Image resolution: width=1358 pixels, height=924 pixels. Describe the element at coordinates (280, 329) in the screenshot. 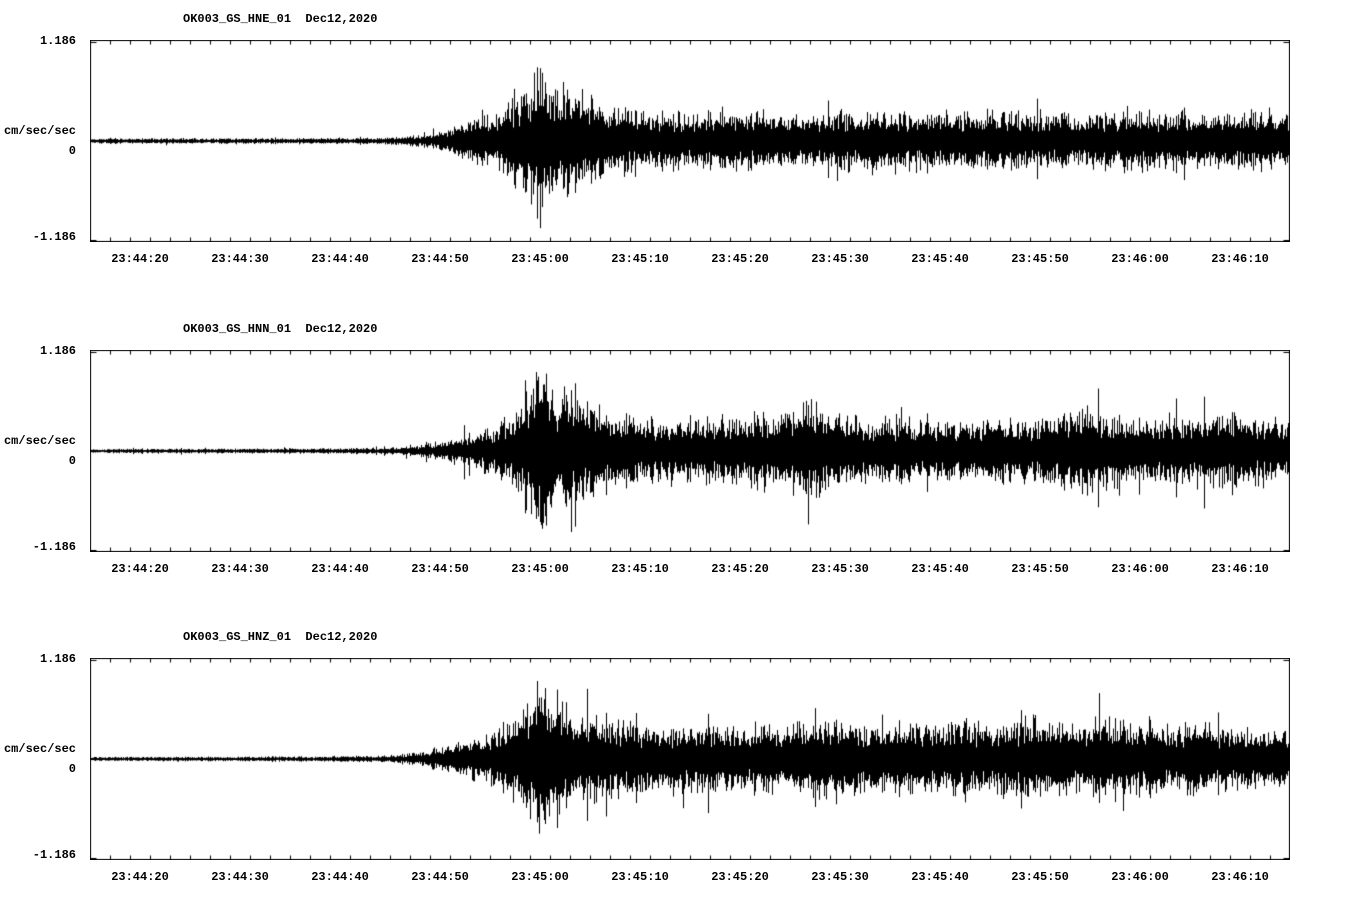

I see `trace-title-hnn: OK003_GS_HNN_01 Dec12,2020` at that location.